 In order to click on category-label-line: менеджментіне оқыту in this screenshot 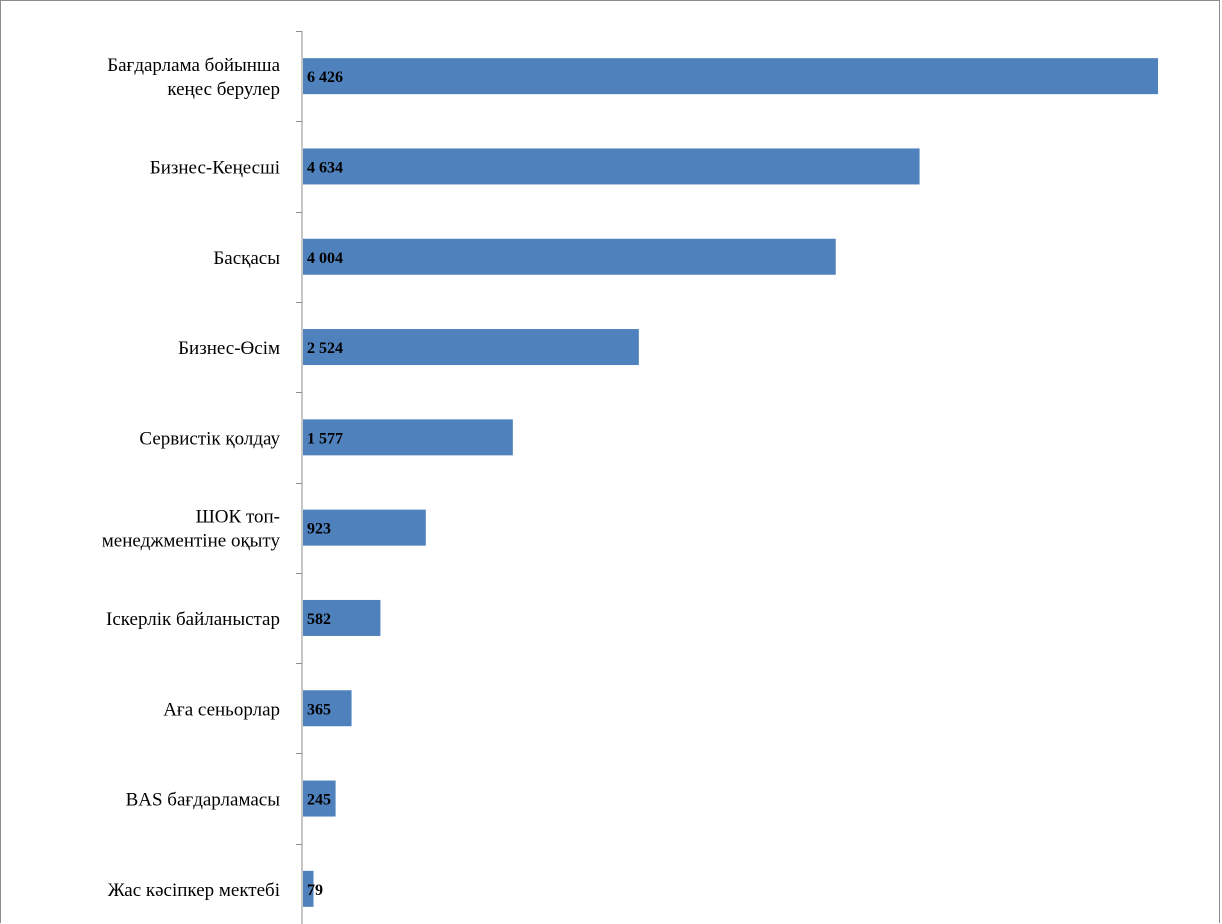, I will do `click(191, 541)`.